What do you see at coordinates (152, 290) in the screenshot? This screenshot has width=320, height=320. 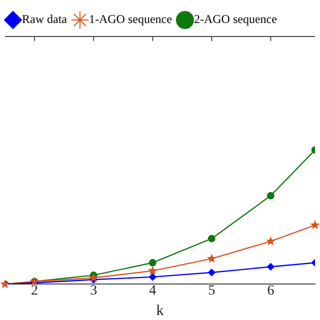 I see `x-tick-label: 4` at bounding box center [152, 290].